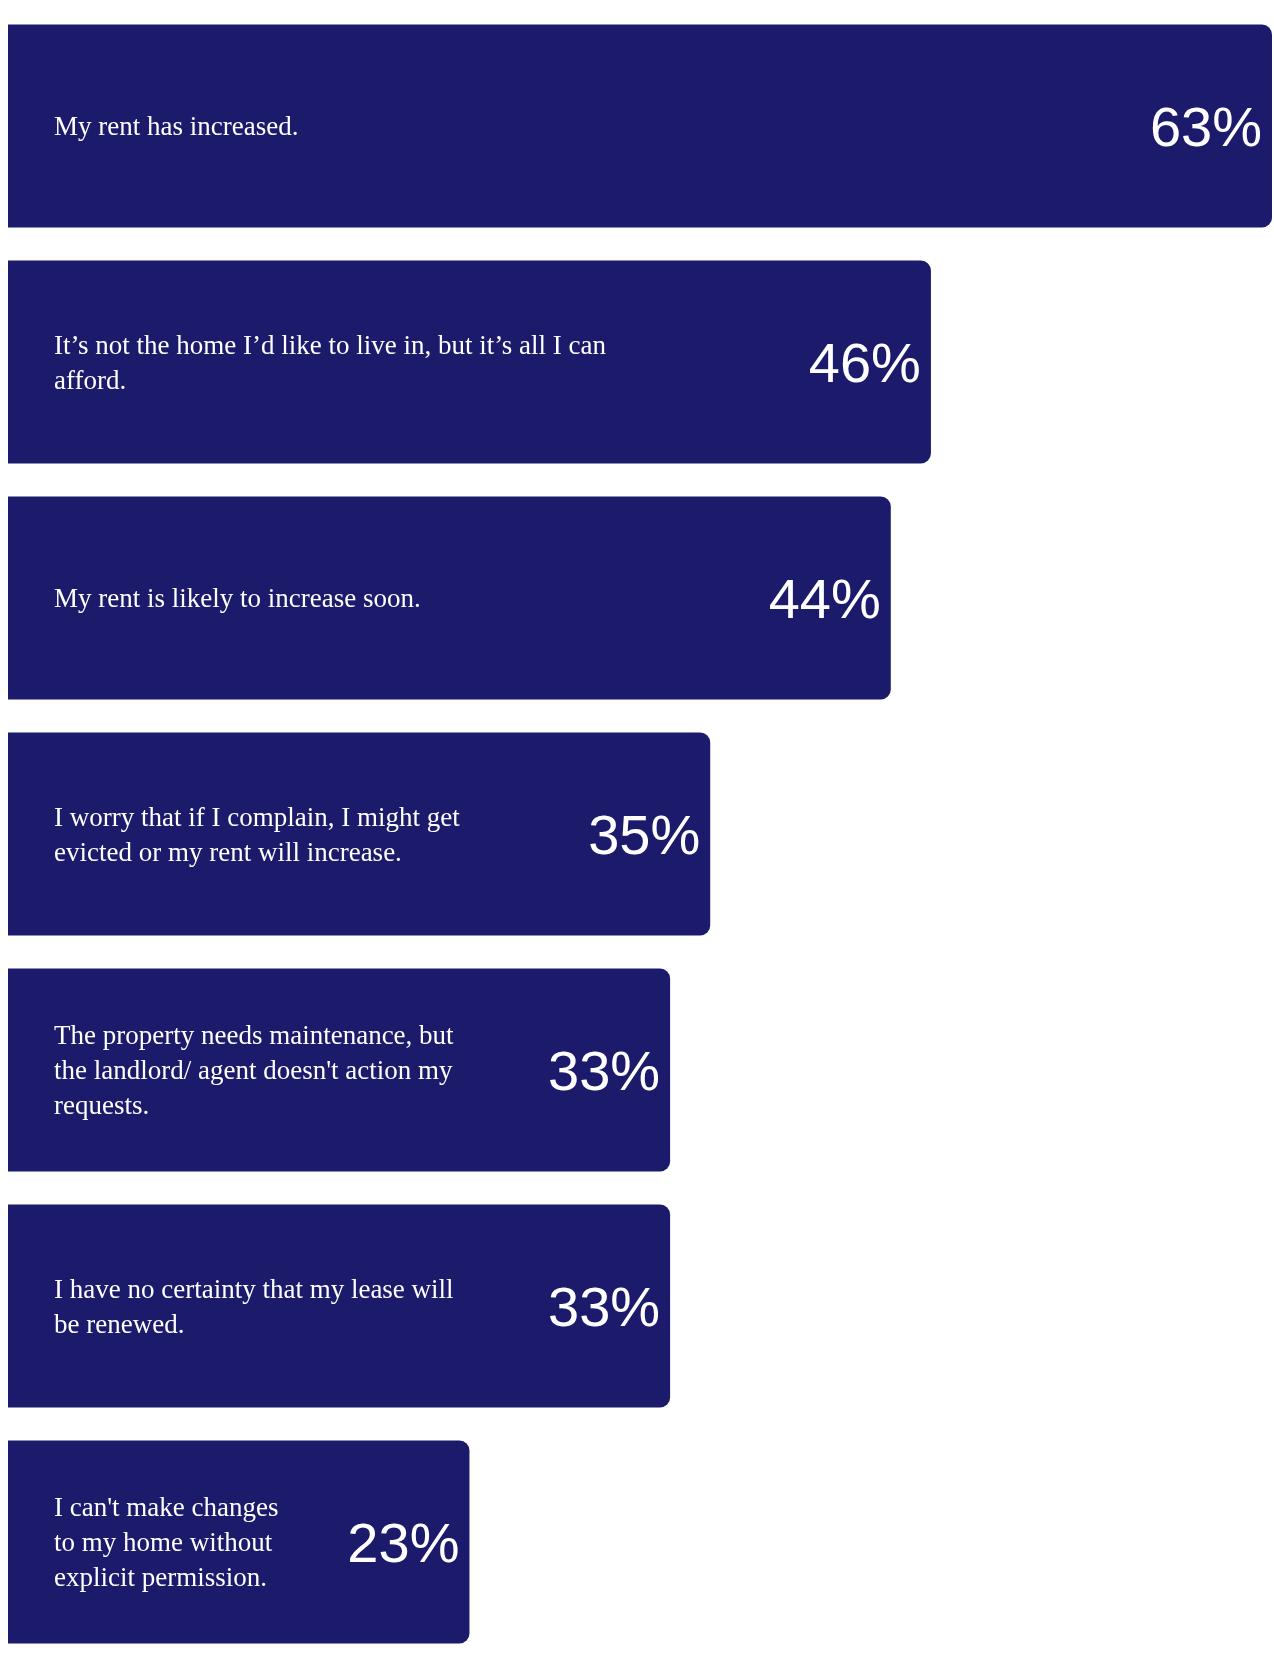 The image size is (1274, 1668). I want to click on y-tick-label: My rent has increased., so click(176, 126).